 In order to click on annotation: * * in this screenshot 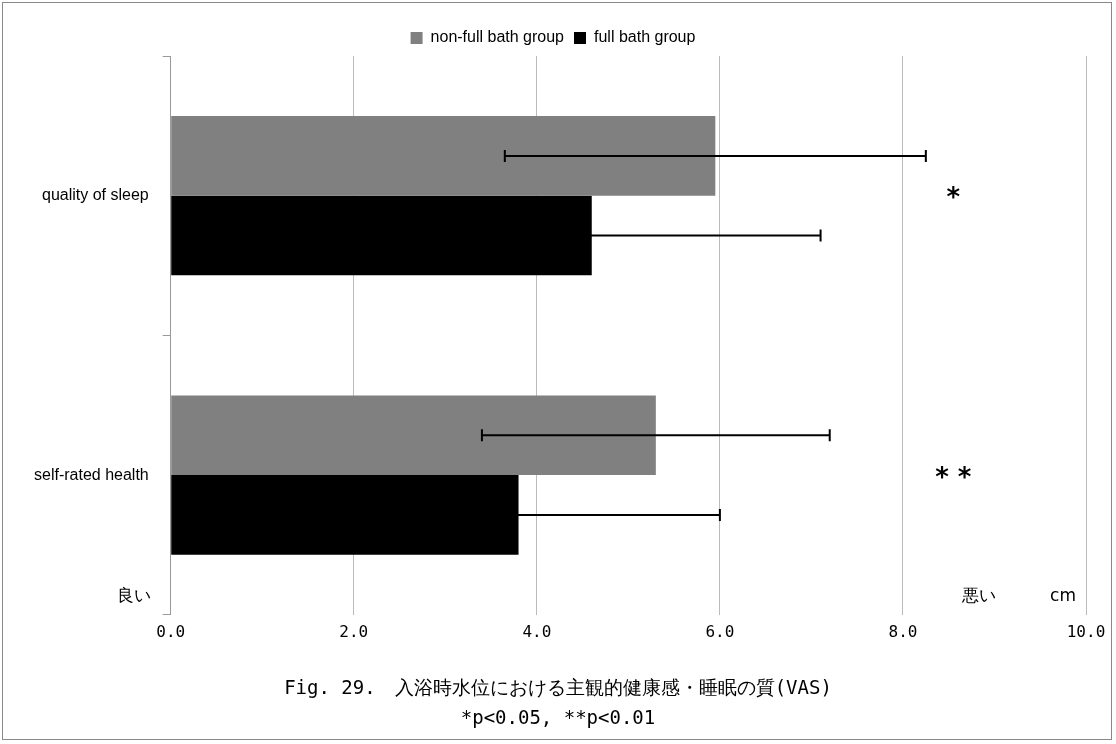, I will do `click(953, 476)`.